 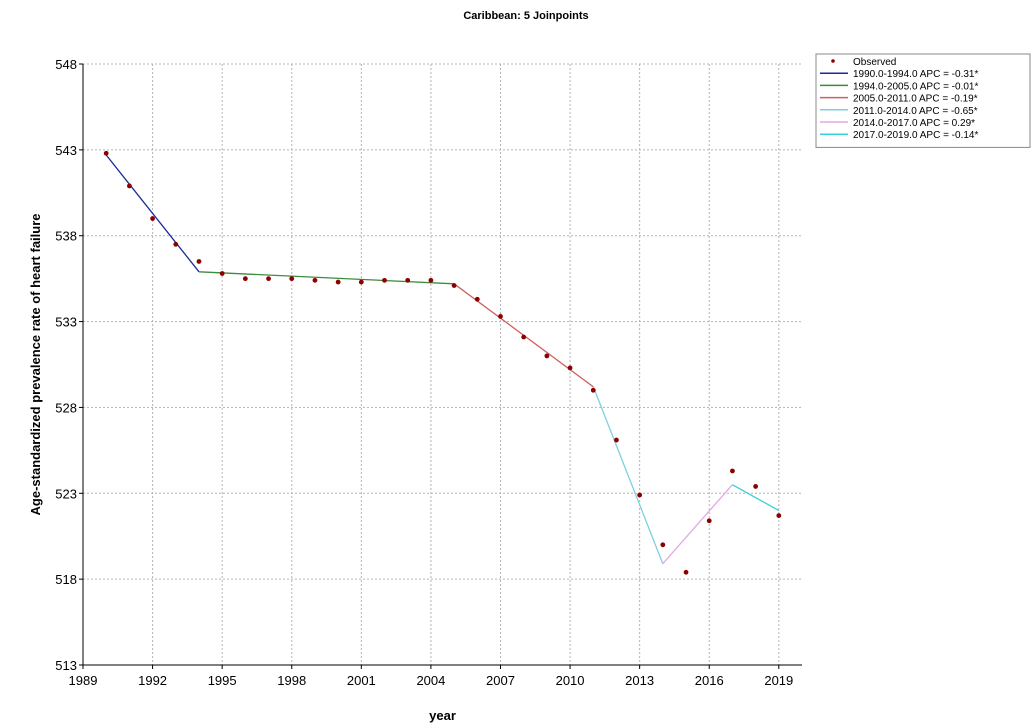 What do you see at coordinates (778, 680) in the screenshot?
I see `x-tick-label: 2019` at bounding box center [778, 680].